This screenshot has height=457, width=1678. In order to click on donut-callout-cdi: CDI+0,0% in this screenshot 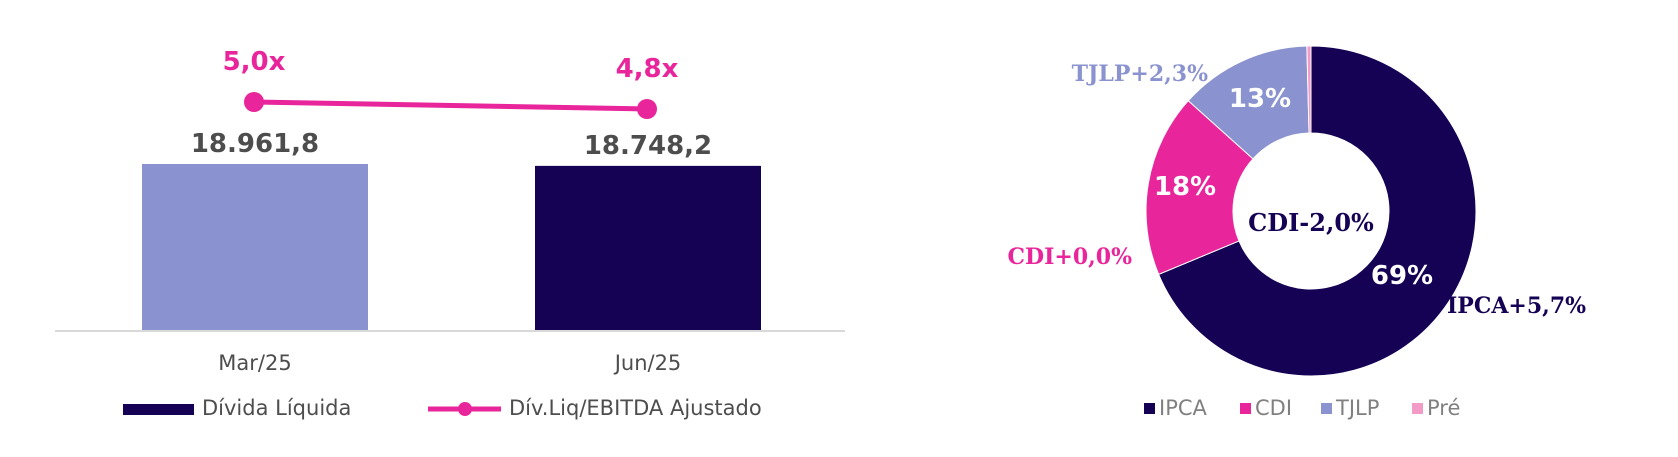, I will do `click(1070, 257)`.